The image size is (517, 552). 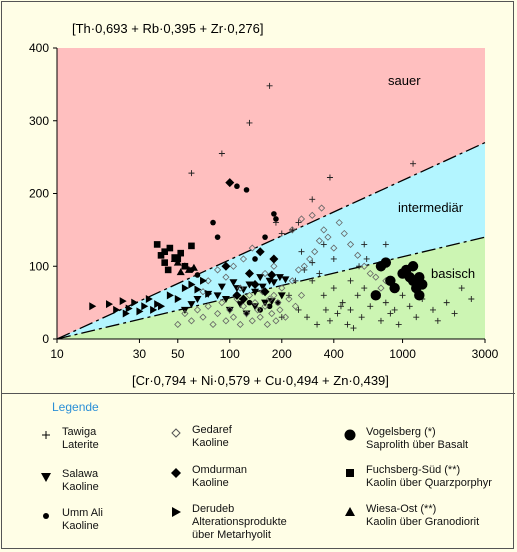 I want to click on x-tick-label: 1000, so click(x=402, y=354).